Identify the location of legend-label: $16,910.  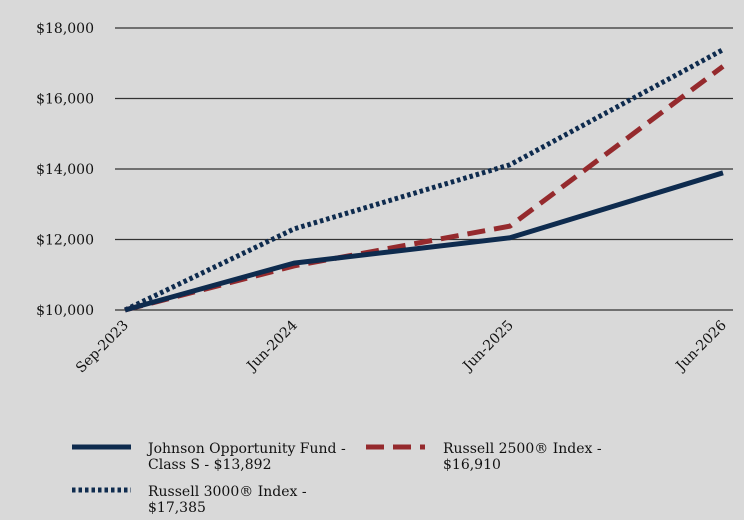
(472, 465).